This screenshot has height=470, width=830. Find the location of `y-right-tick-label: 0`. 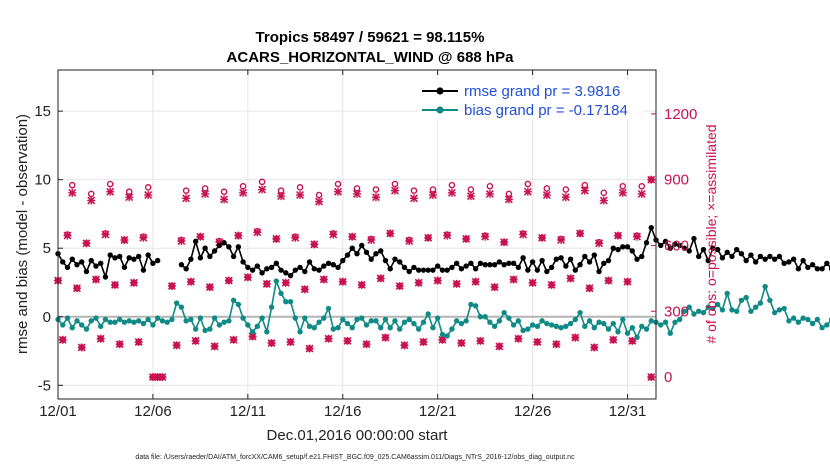

y-right-tick-label: 0 is located at coordinates (668, 377).